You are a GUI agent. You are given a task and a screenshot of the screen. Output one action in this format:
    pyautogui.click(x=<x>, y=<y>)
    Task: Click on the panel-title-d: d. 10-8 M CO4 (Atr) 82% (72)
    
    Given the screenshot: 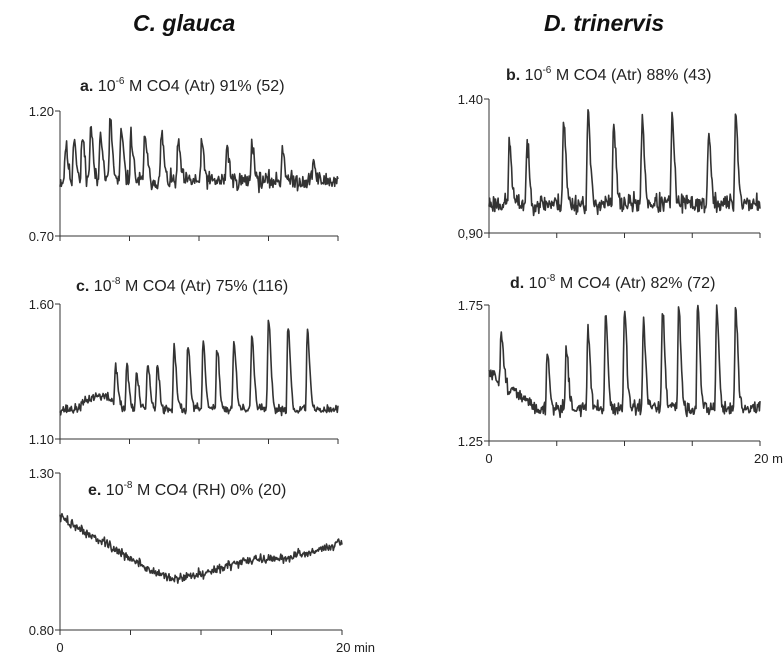 What is the action you would take?
    pyautogui.click(x=612, y=282)
    